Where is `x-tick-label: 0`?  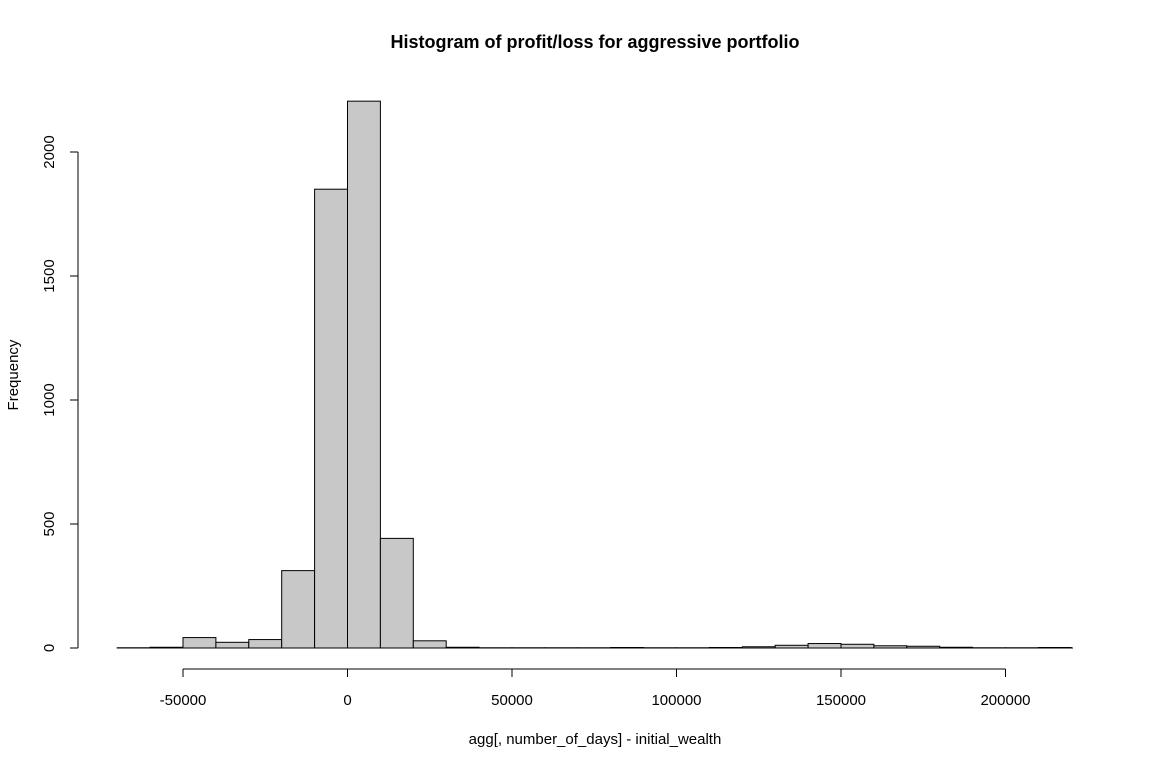 x-tick-label: 0 is located at coordinates (347, 700).